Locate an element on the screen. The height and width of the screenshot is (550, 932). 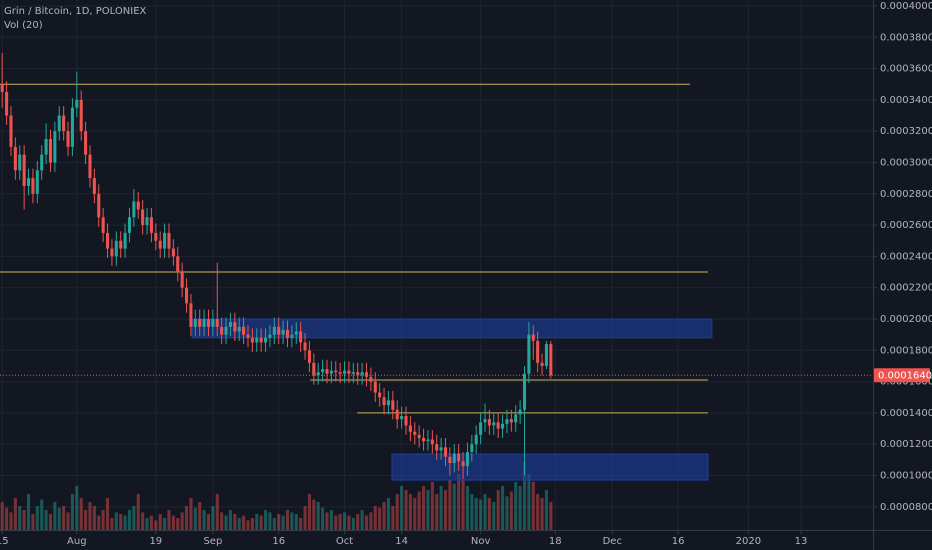
y-tick-label: 0.00040000 is located at coordinates (906, 6).